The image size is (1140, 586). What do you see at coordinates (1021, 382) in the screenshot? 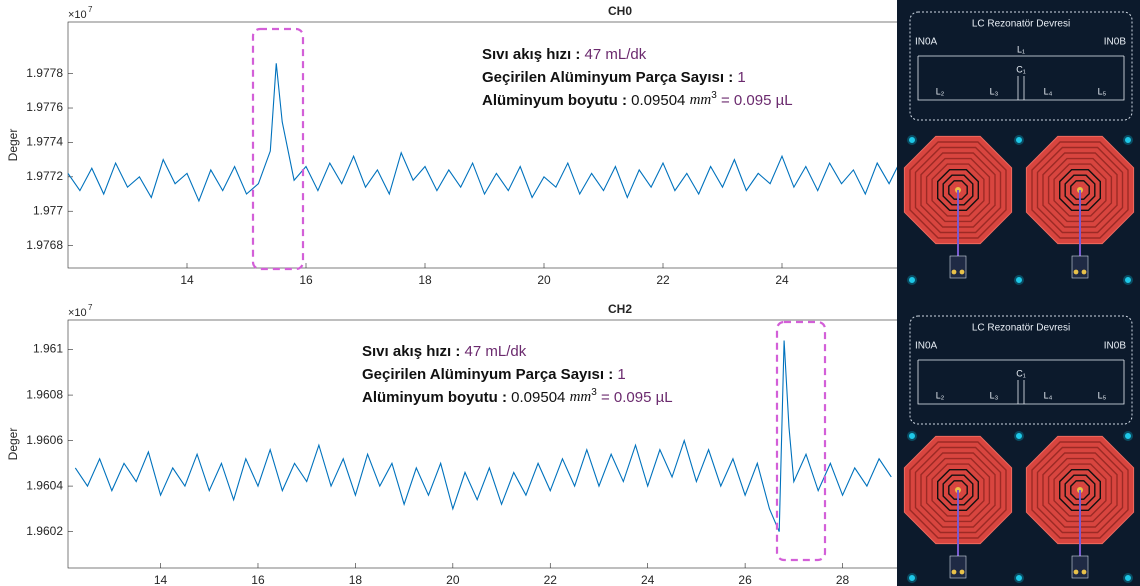
I see `schematic-wires` at bounding box center [1021, 382].